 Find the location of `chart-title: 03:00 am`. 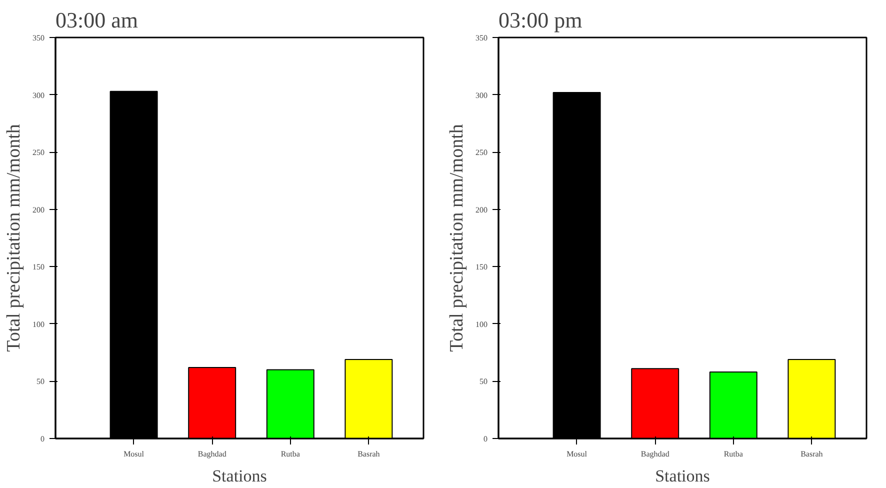

chart-title: 03:00 am is located at coordinates (97, 20).